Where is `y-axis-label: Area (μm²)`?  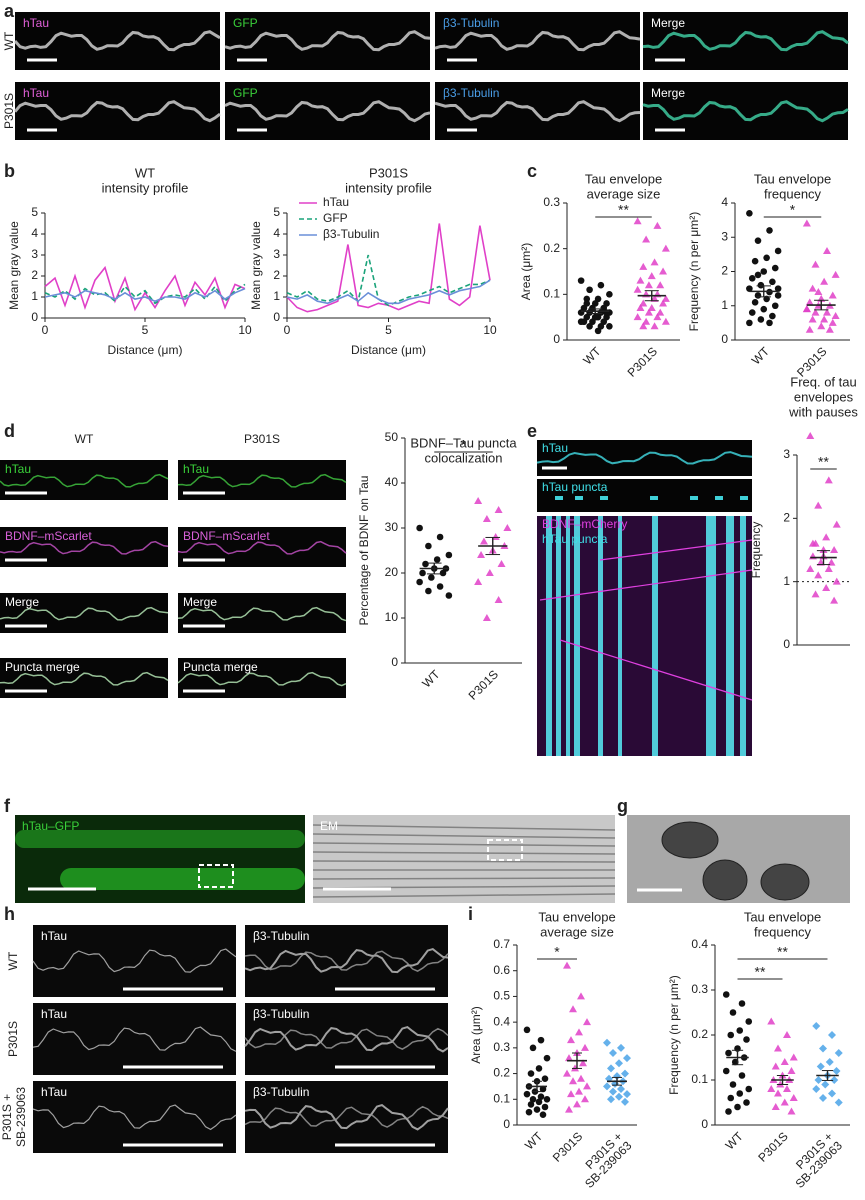
y-axis-label: Area (μm²) is located at coordinates (476, 1035).